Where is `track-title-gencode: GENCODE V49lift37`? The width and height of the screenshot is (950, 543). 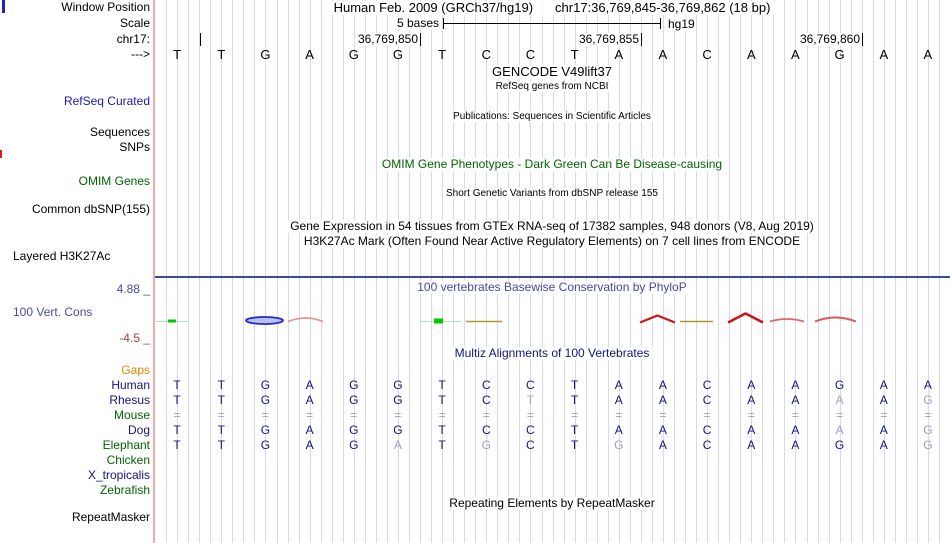 track-title-gencode: GENCODE V49lift37 is located at coordinates (552, 72).